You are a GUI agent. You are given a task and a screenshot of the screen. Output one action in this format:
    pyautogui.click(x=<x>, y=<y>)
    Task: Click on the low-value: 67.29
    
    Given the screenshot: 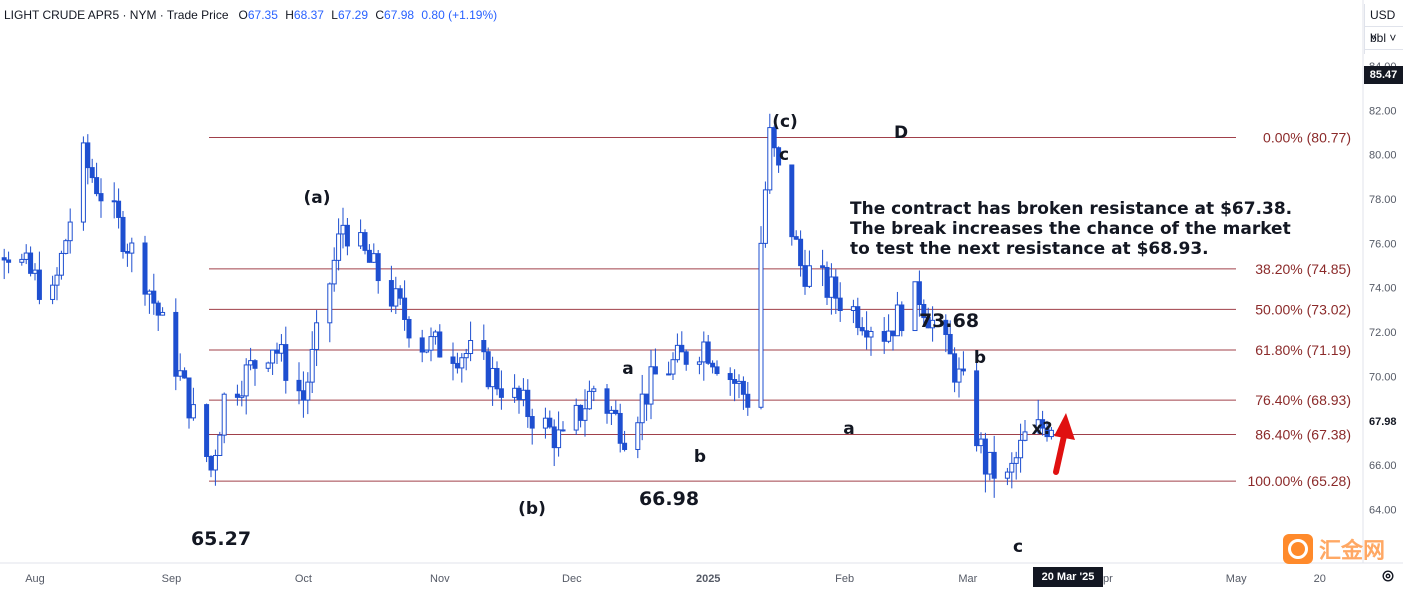 What is the action you would take?
    pyautogui.click(x=352, y=15)
    